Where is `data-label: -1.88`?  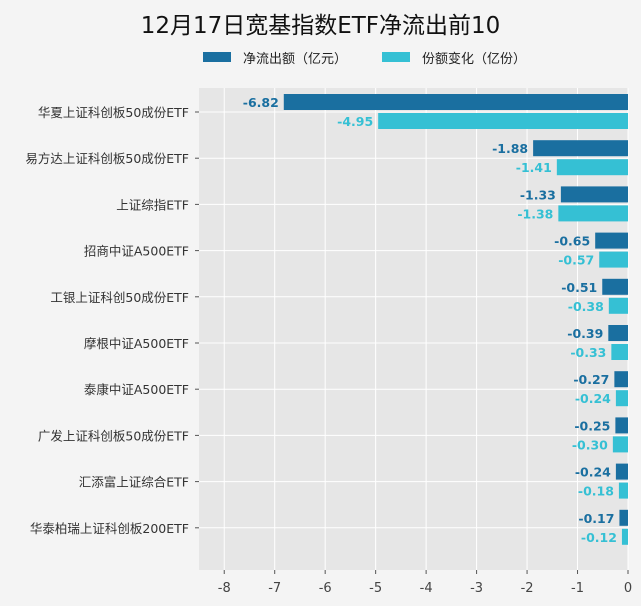 data-label: -1.88 is located at coordinates (510, 148).